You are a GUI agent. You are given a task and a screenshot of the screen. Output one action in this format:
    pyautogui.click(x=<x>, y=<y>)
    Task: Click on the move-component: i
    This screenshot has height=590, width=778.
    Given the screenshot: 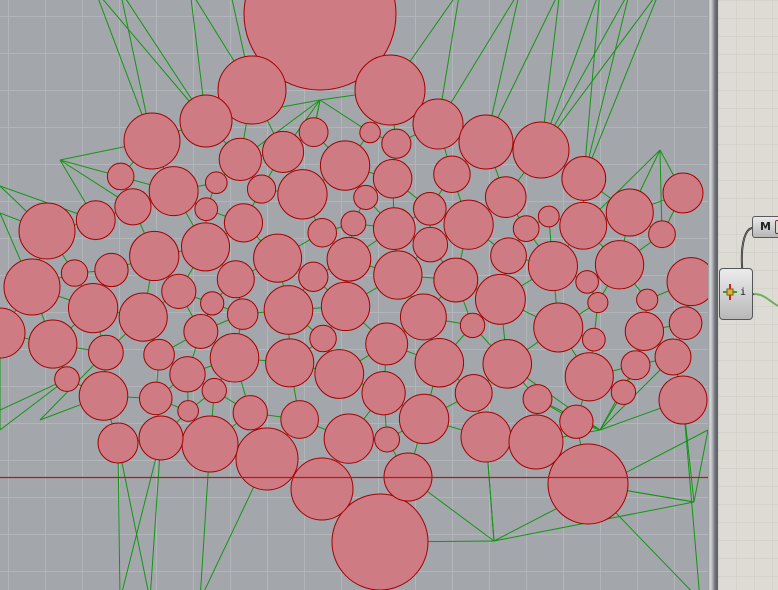 What is the action you would take?
    pyautogui.click(x=736, y=294)
    